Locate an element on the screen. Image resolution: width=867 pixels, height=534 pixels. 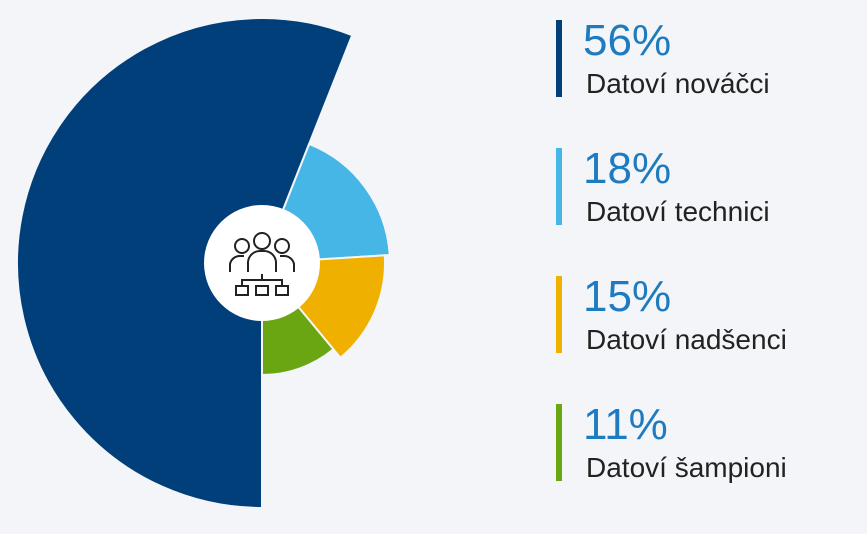
legend-value: 11% is located at coordinates (625, 424).